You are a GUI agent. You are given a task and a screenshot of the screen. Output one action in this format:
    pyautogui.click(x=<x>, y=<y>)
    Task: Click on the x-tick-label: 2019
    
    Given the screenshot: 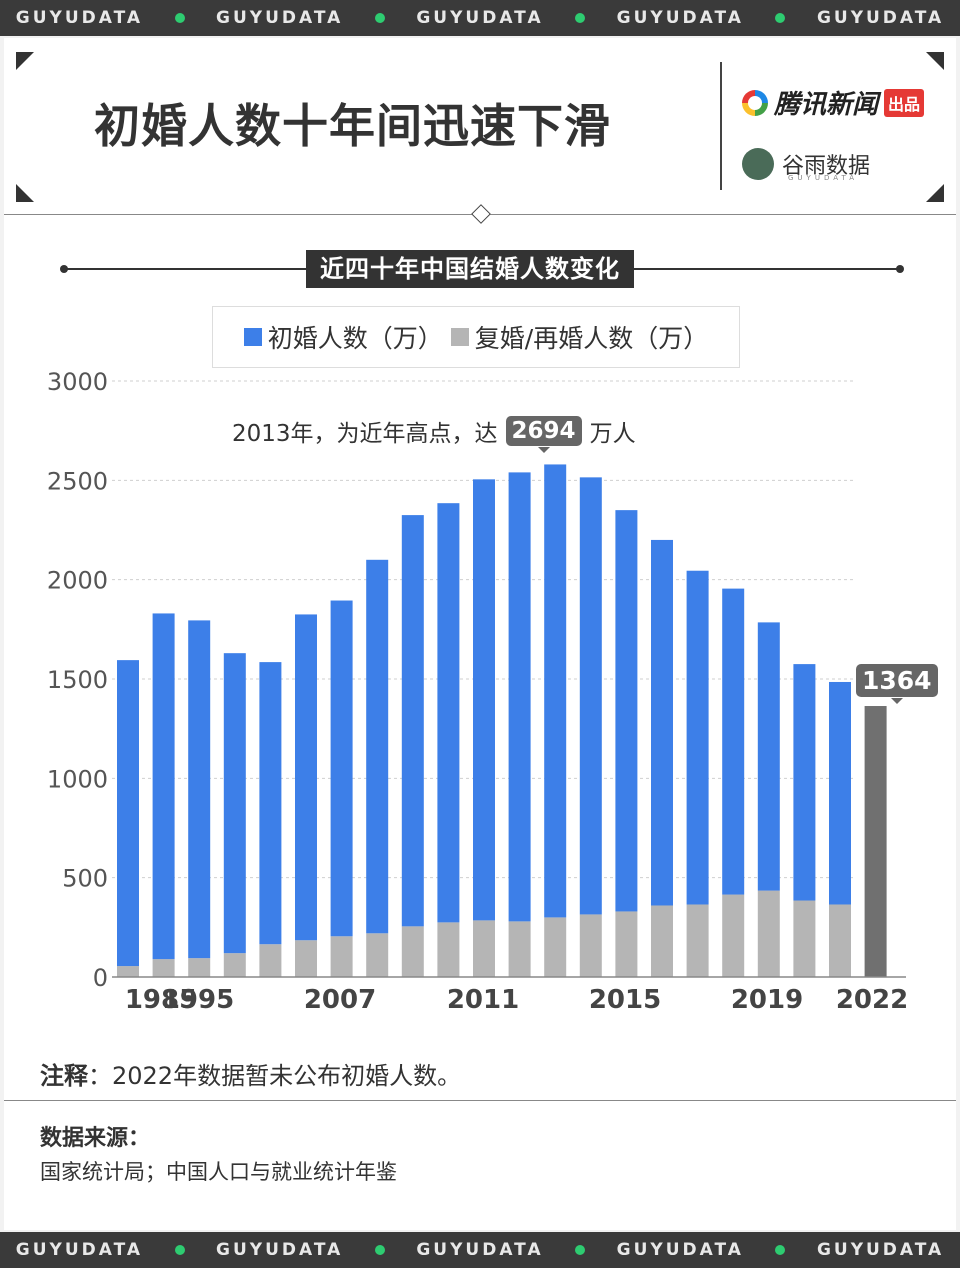 What is the action you would take?
    pyautogui.click(x=767, y=1000)
    